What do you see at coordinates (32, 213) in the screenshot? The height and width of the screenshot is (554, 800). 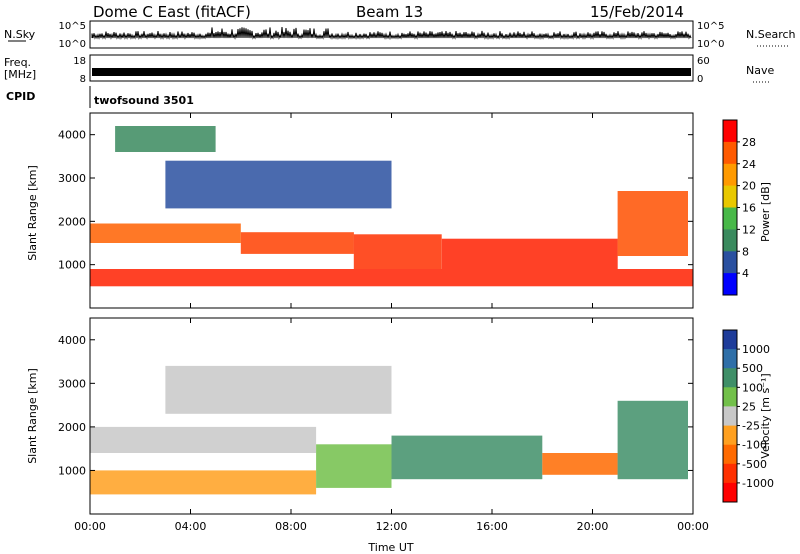 I see `power-ylabel: Slant Range [km]` at bounding box center [32, 213].